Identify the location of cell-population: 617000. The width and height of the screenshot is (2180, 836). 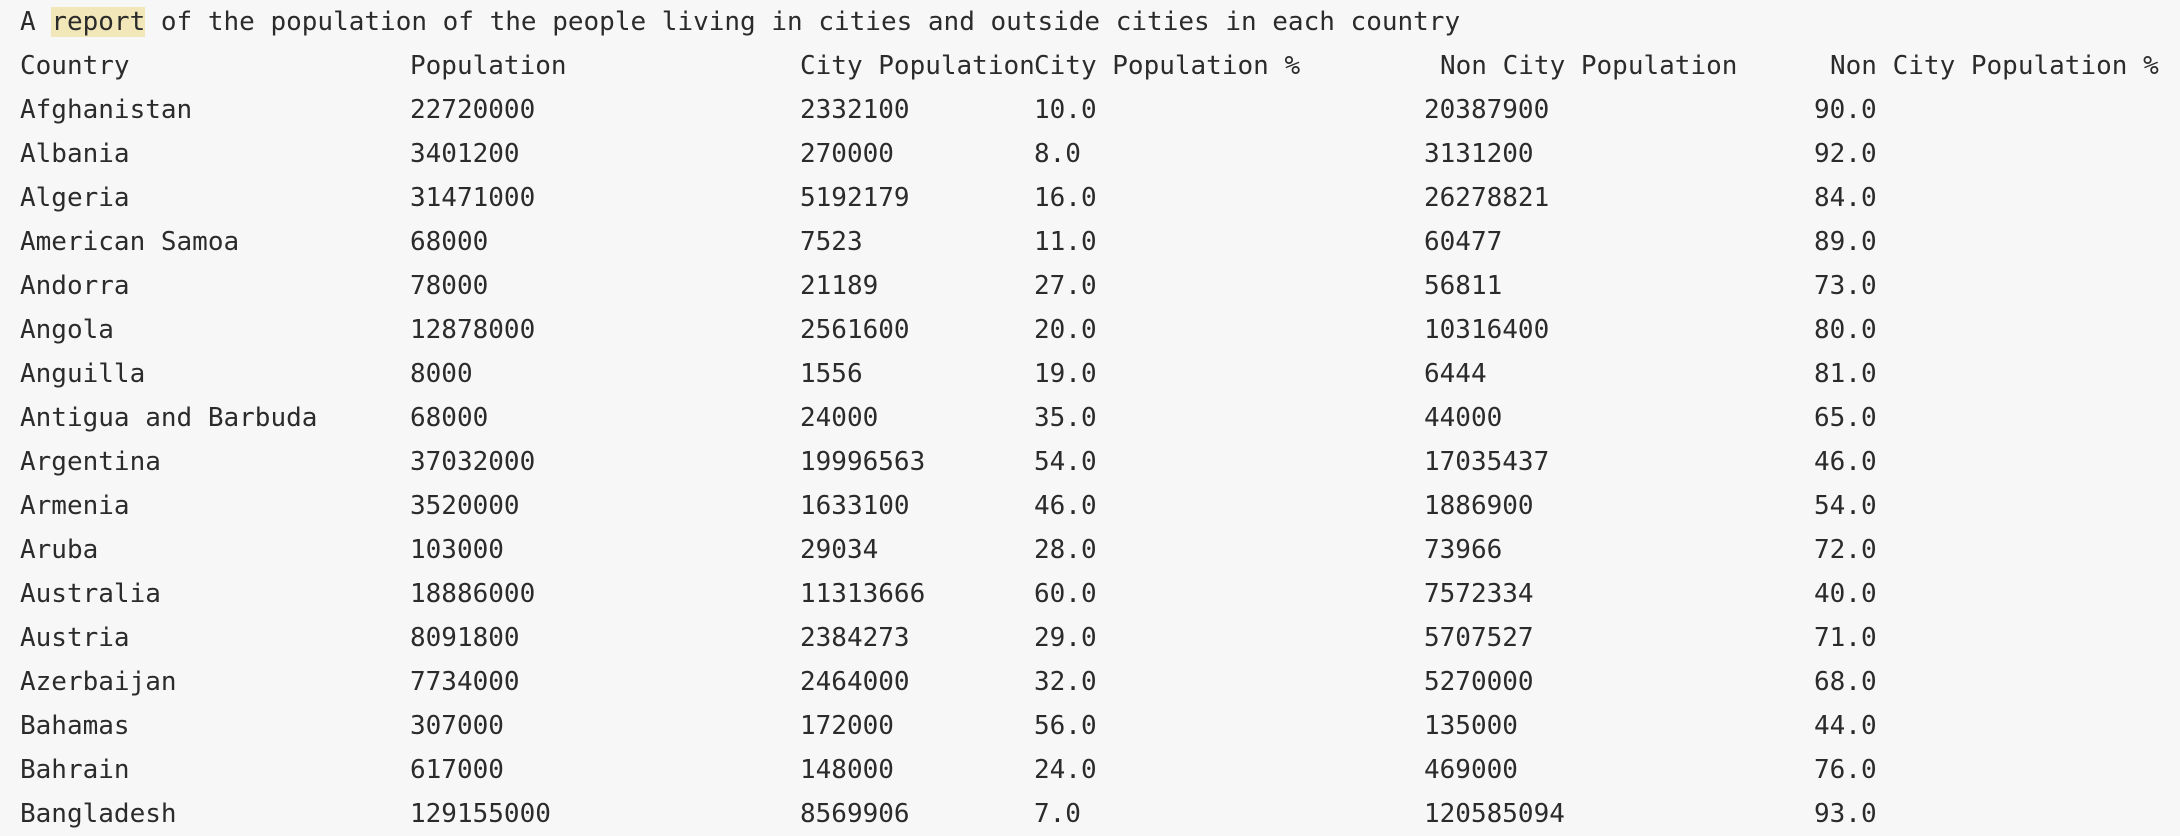
(457, 770).